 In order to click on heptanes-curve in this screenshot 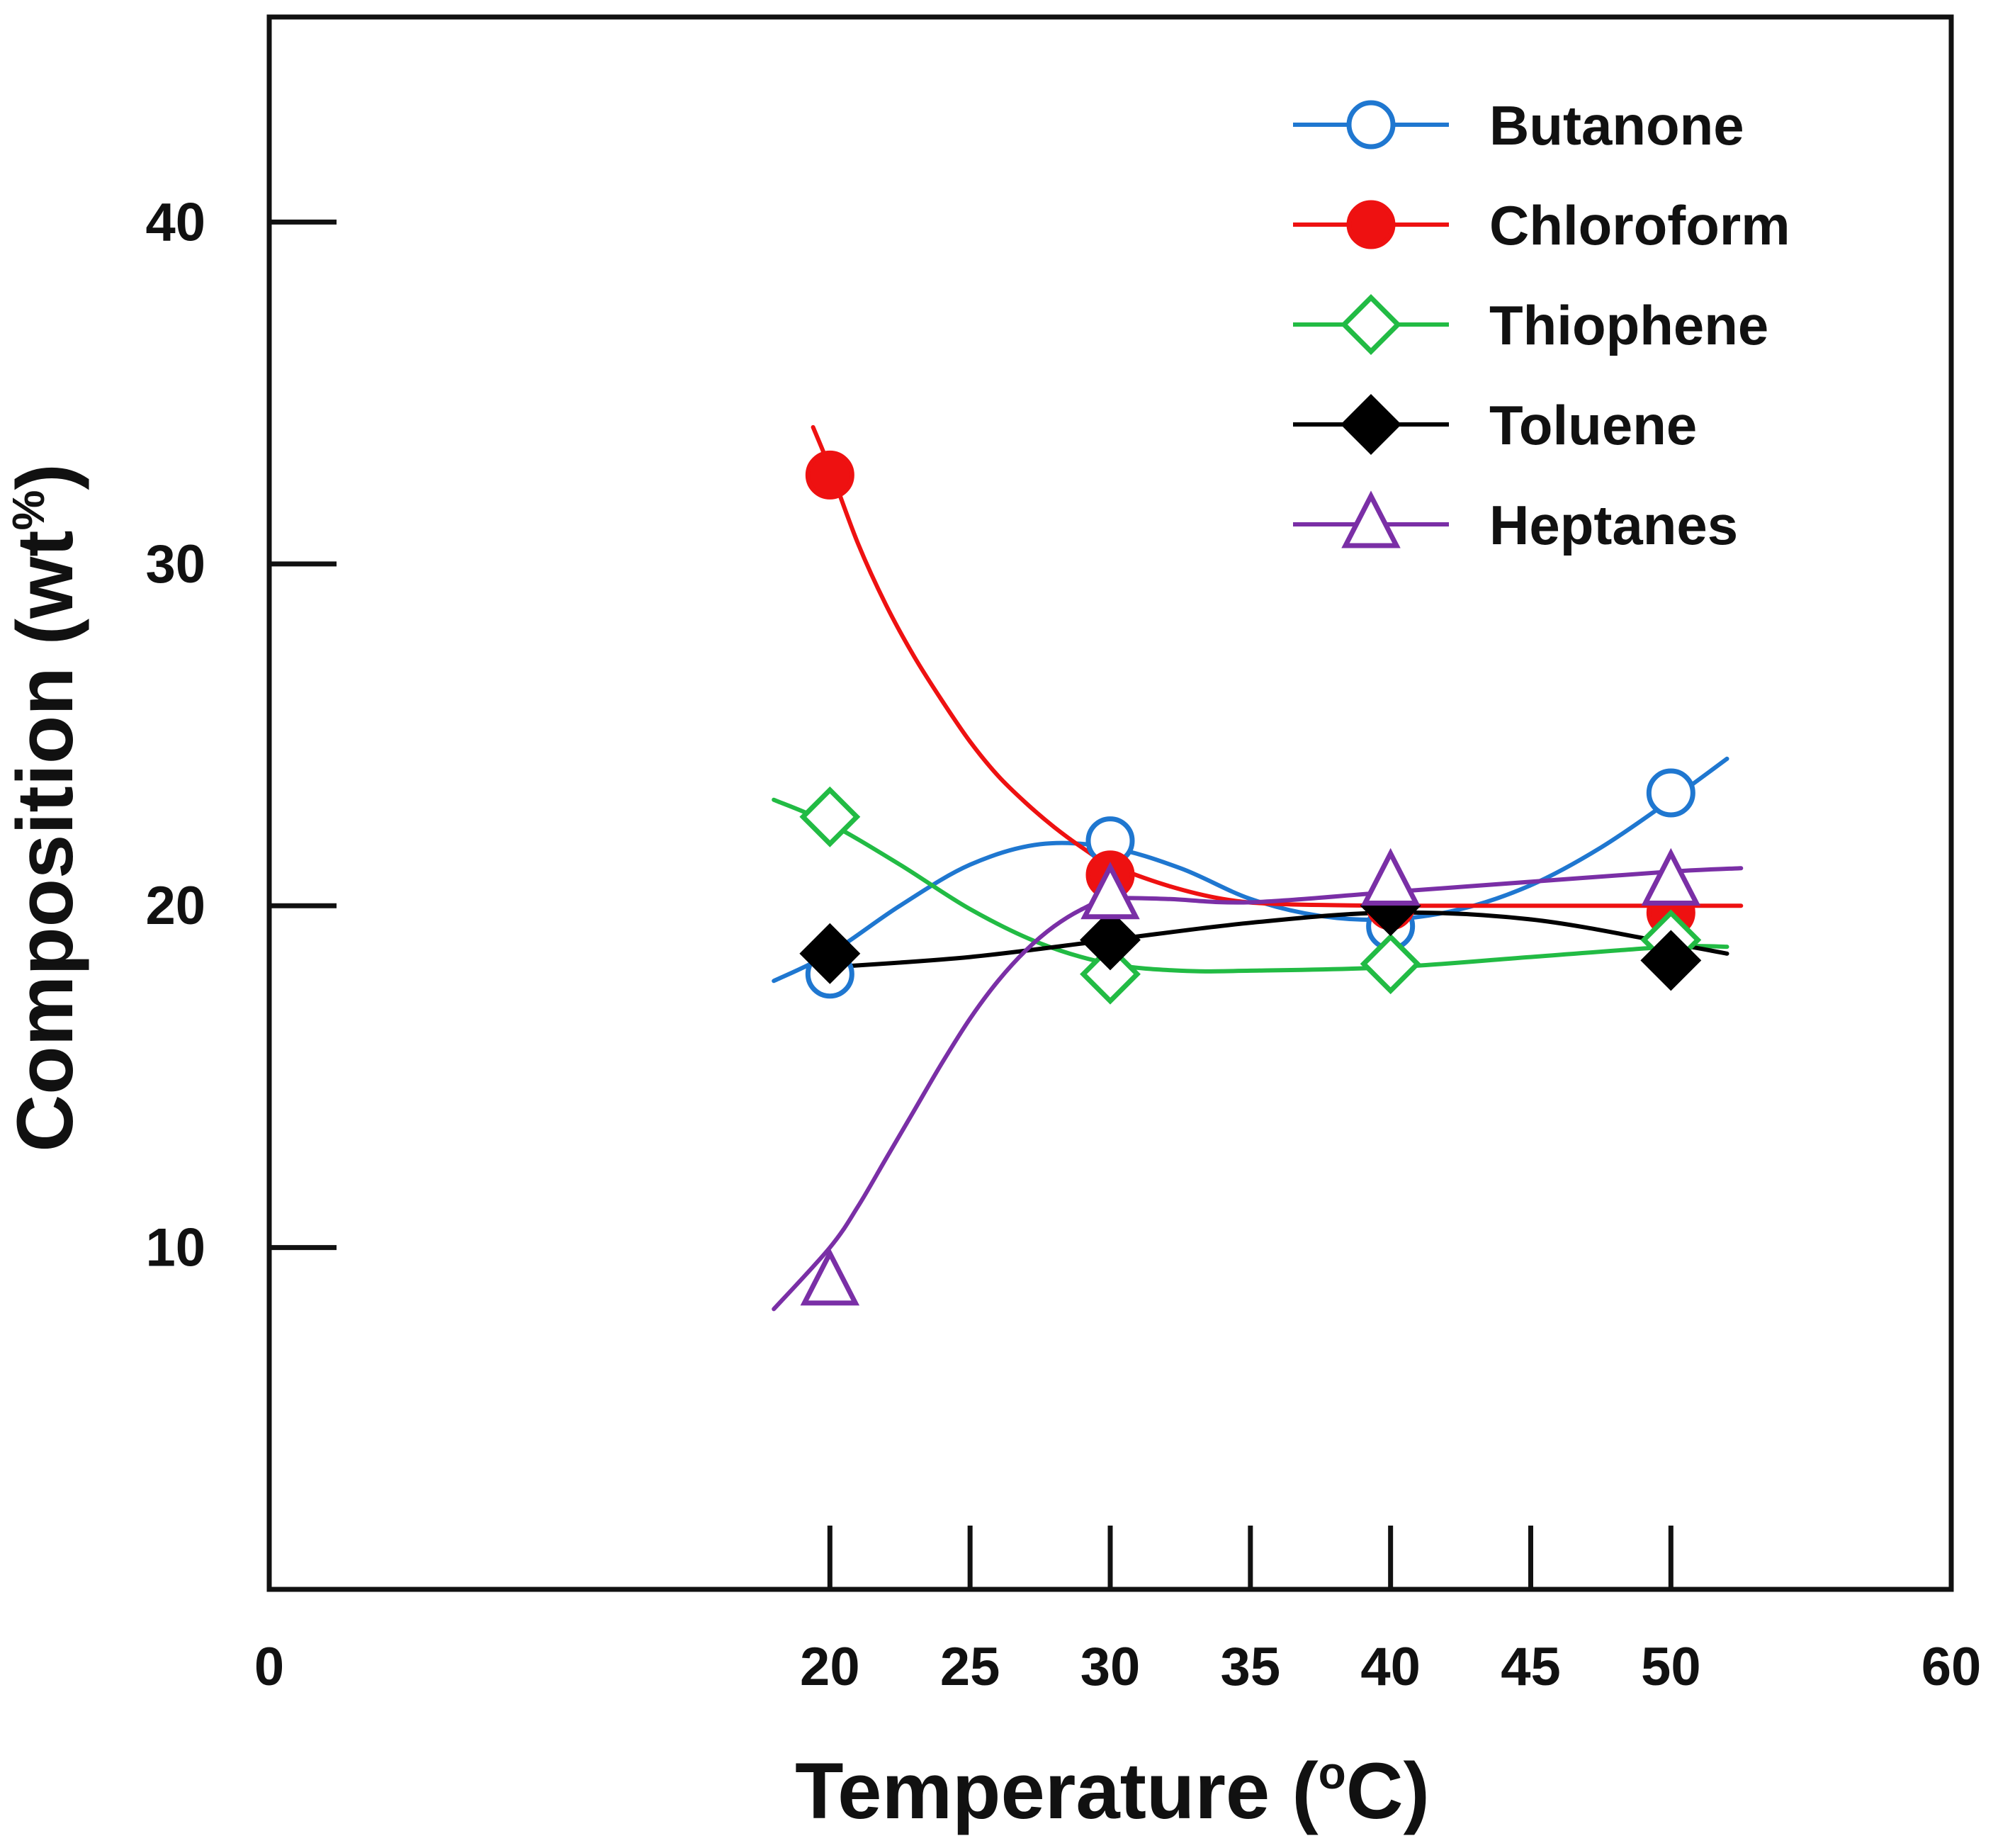, I will do `click(1258, 1089)`.